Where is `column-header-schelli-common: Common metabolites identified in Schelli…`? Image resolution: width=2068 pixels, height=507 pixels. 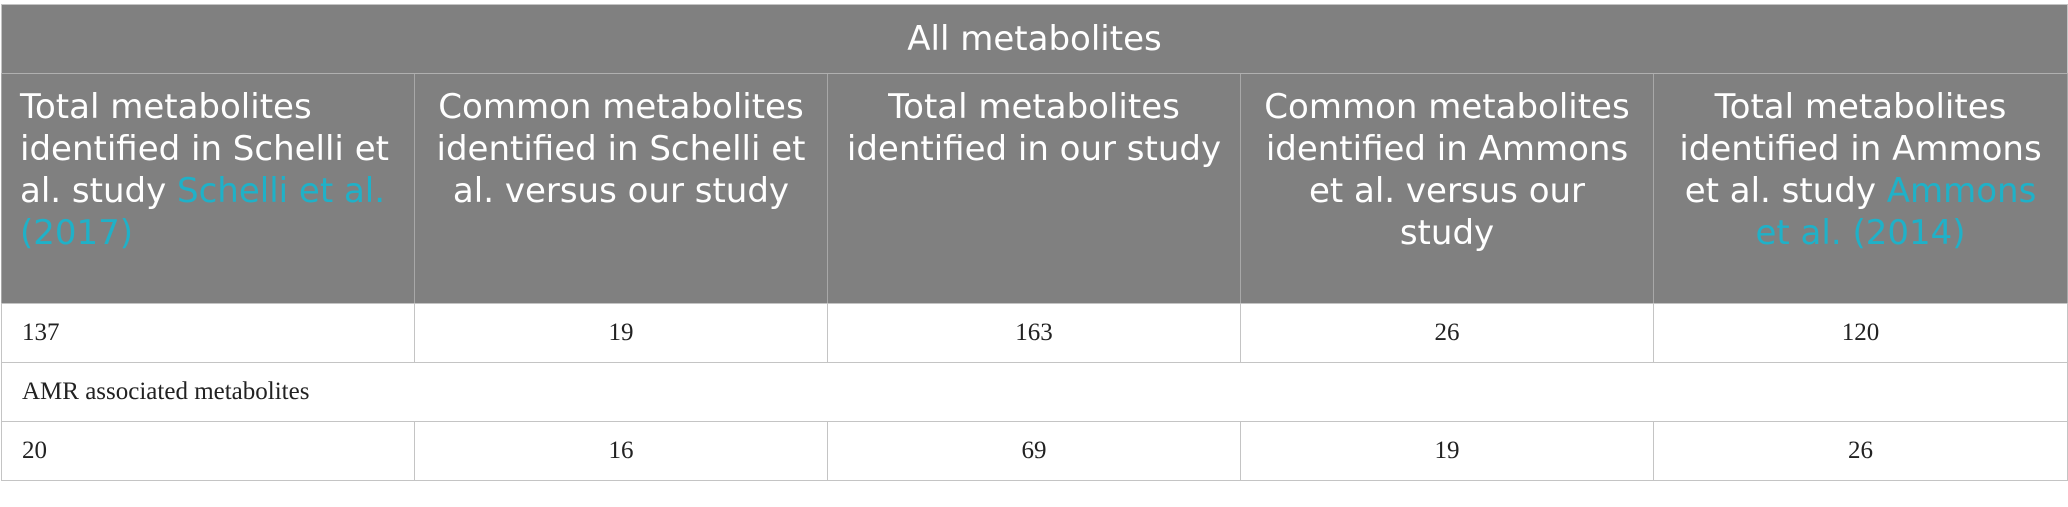 column-header-schelli-common: Common metabolites identified in Schelli… is located at coordinates (621, 188).